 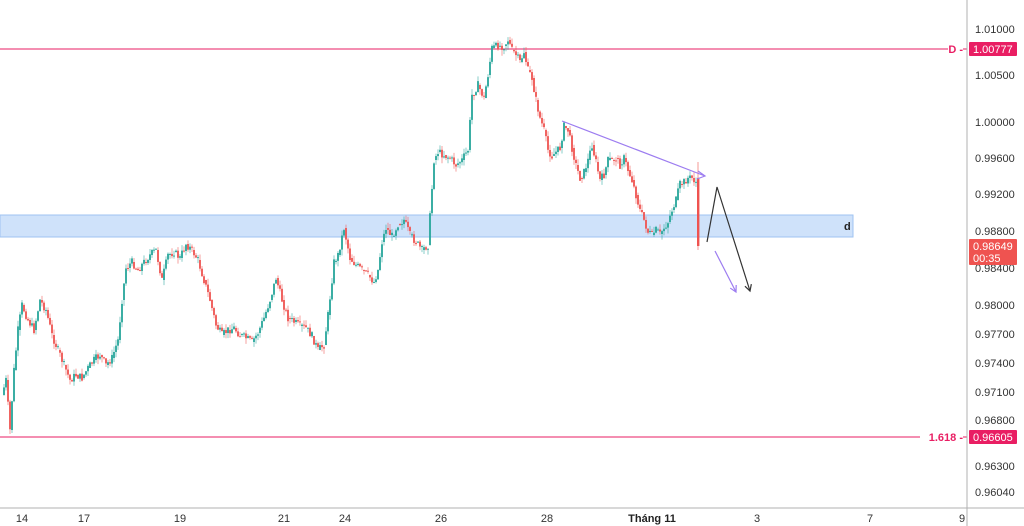 I want to click on time-tick-label: 9, so click(x=962, y=519).